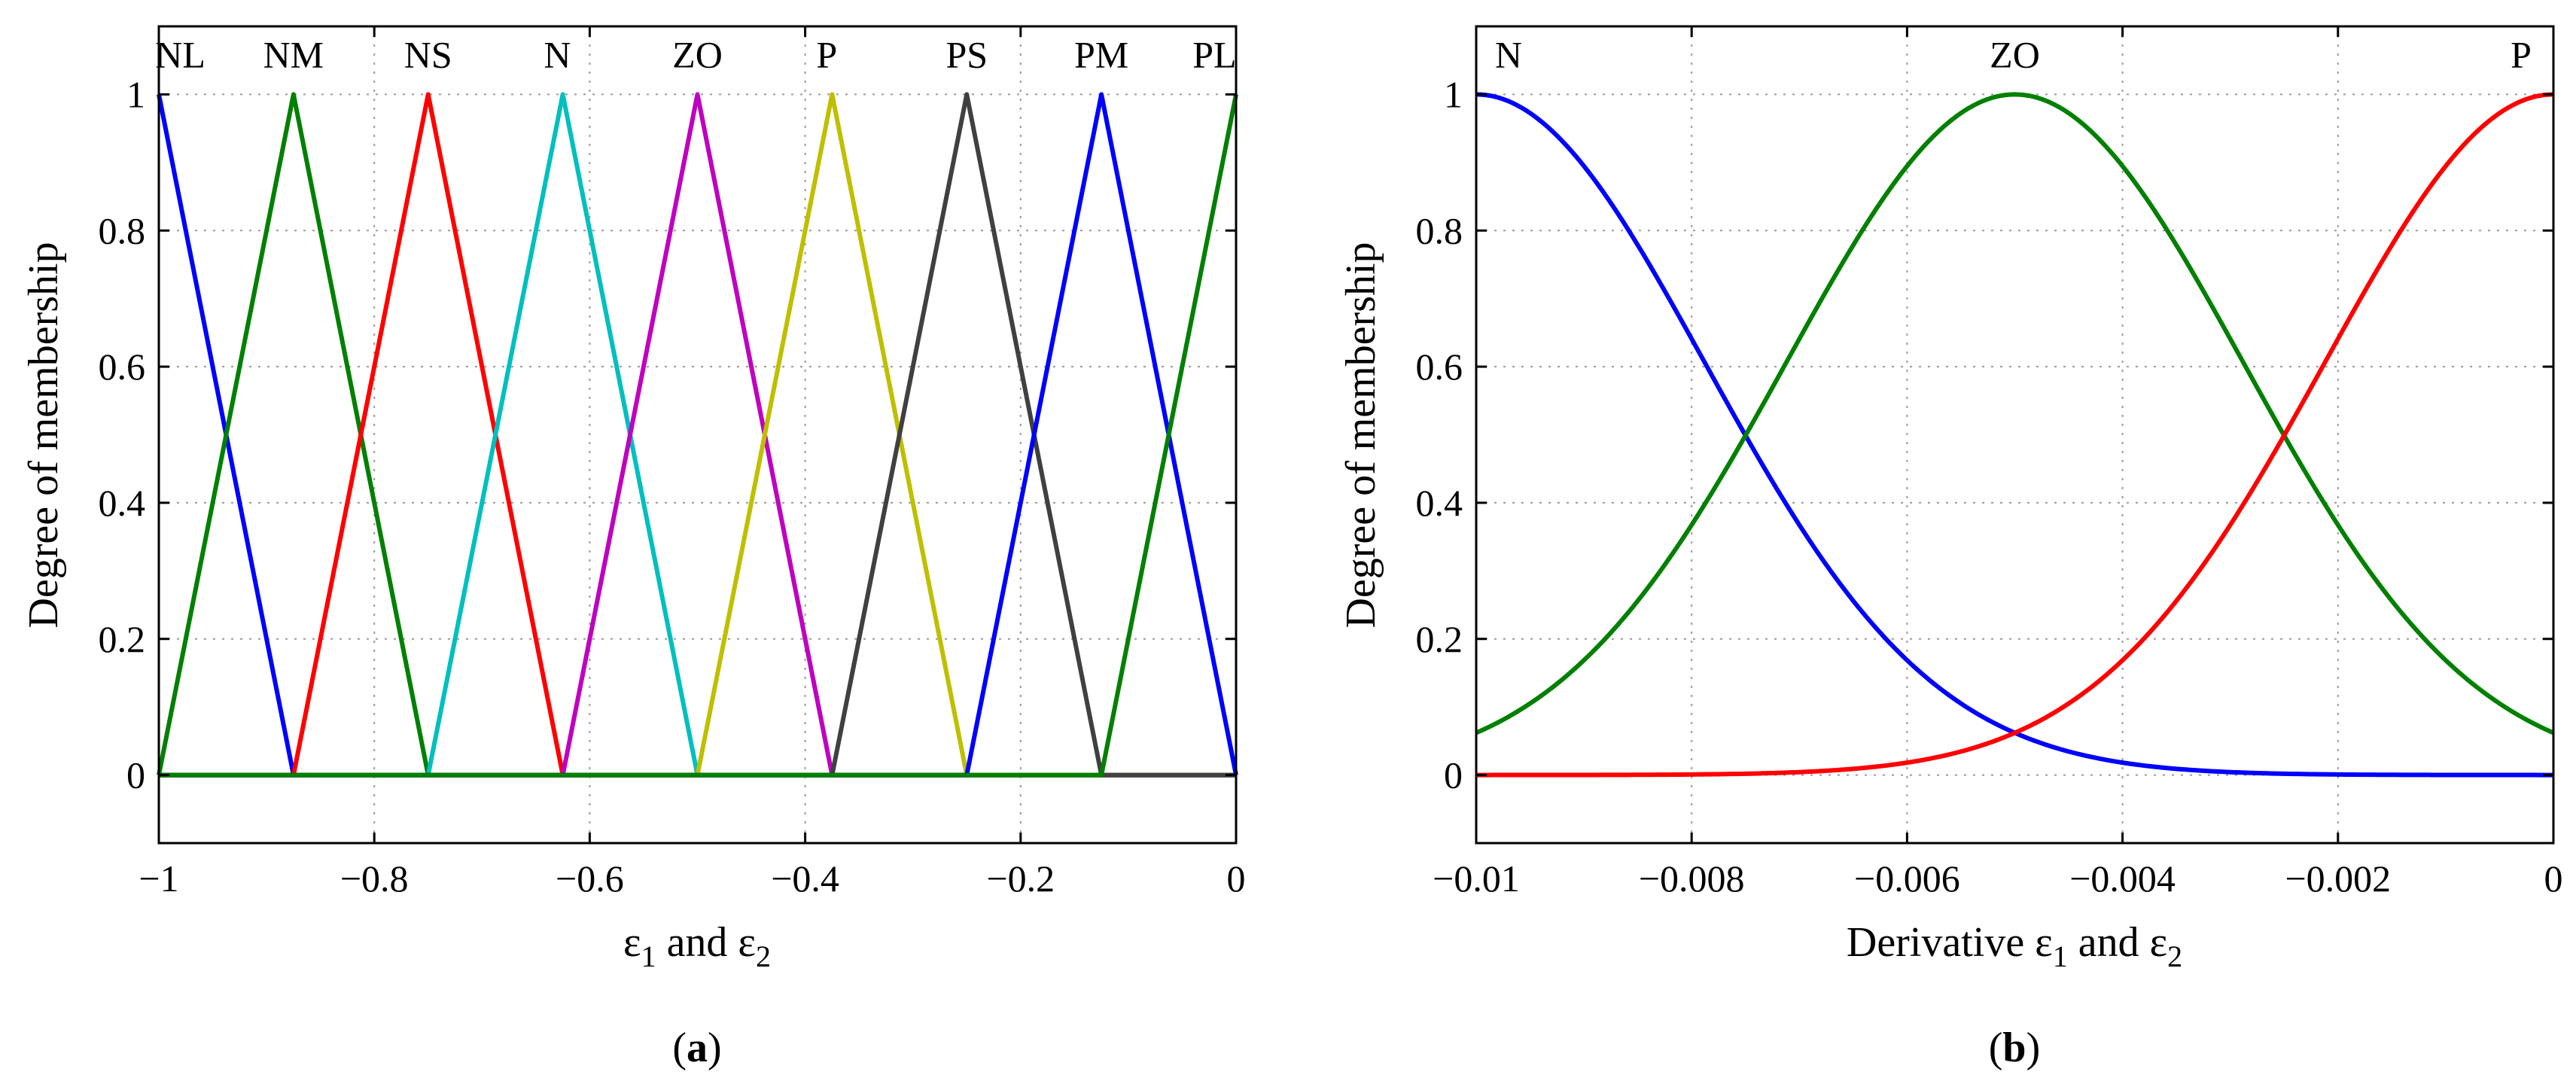 This screenshot has width=2576, height=1090. What do you see at coordinates (2123, 879) in the screenshot?
I see `x-tick-label: −0.004` at bounding box center [2123, 879].